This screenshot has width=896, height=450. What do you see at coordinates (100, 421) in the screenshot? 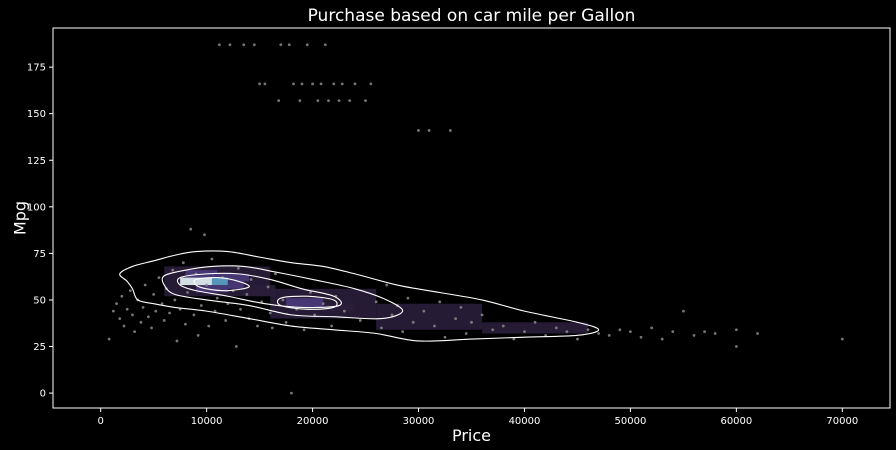
I see `x-tick-label: 0` at bounding box center [100, 421].